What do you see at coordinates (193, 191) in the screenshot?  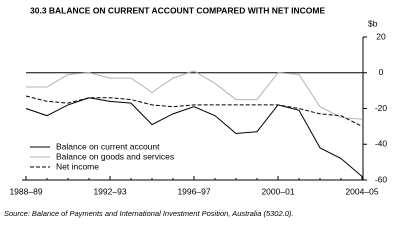 I see `x-tick-label: 1996–97` at bounding box center [193, 191].